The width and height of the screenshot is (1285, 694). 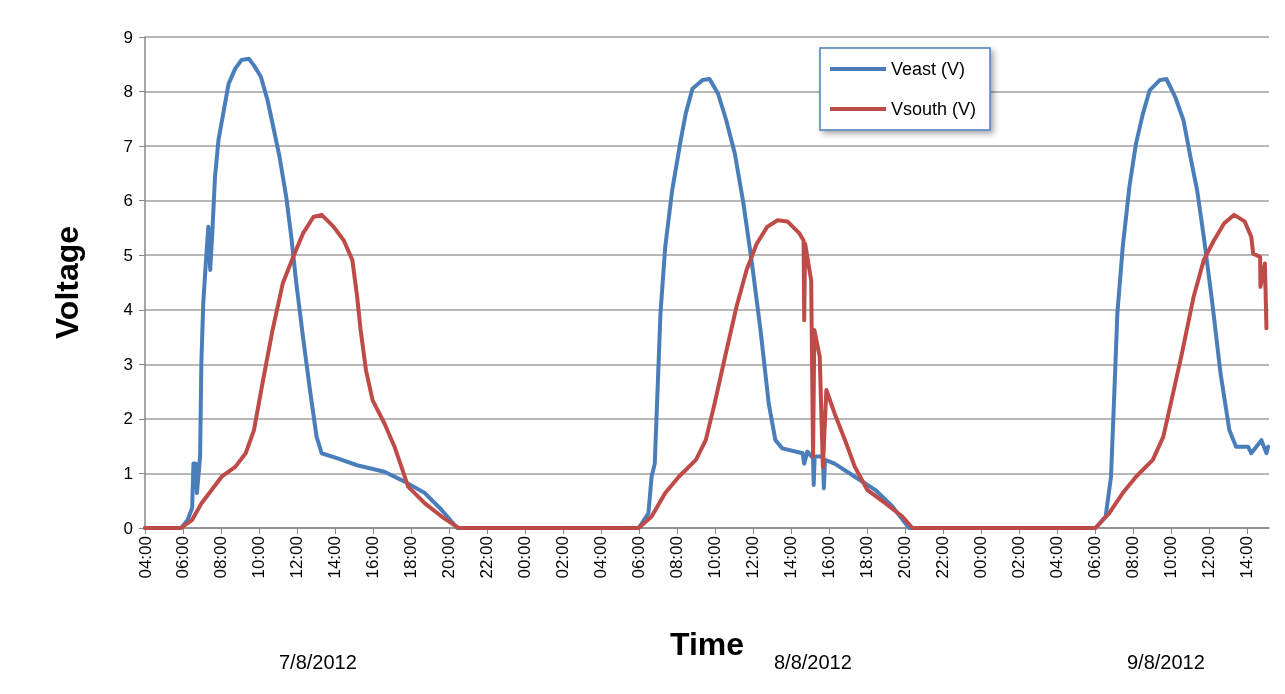 What do you see at coordinates (707, 644) in the screenshot?
I see `x-axis-title: Time` at bounding box center [707, 644].